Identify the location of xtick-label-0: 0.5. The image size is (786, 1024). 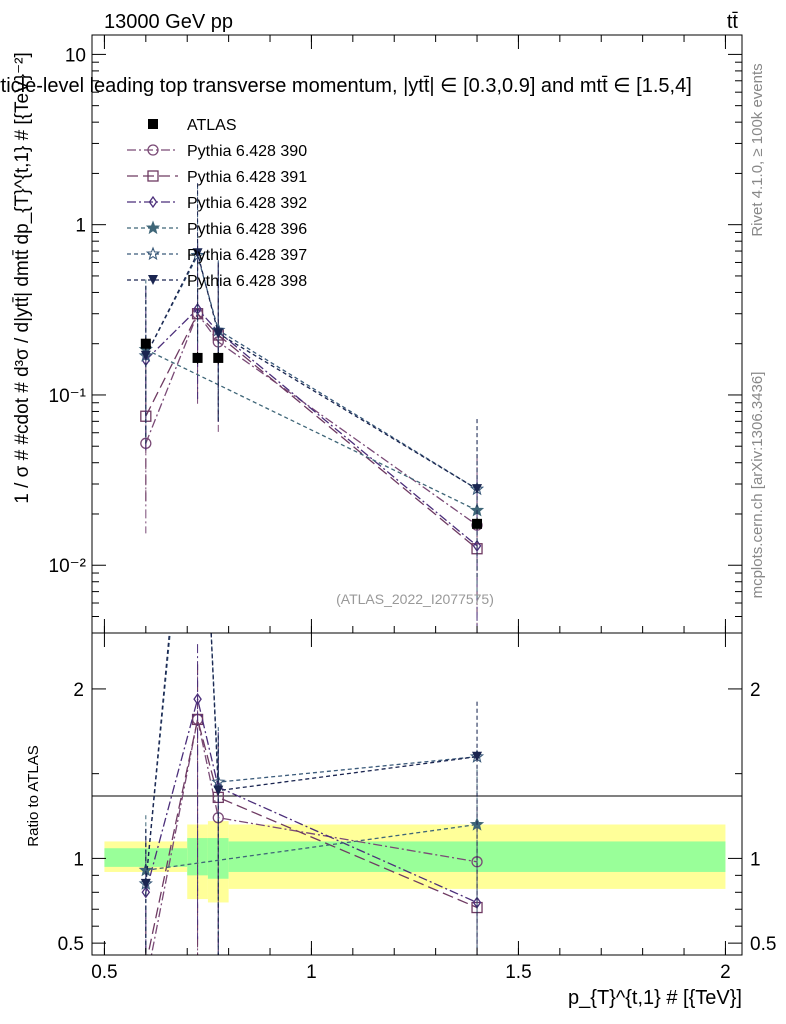
(104, 972).